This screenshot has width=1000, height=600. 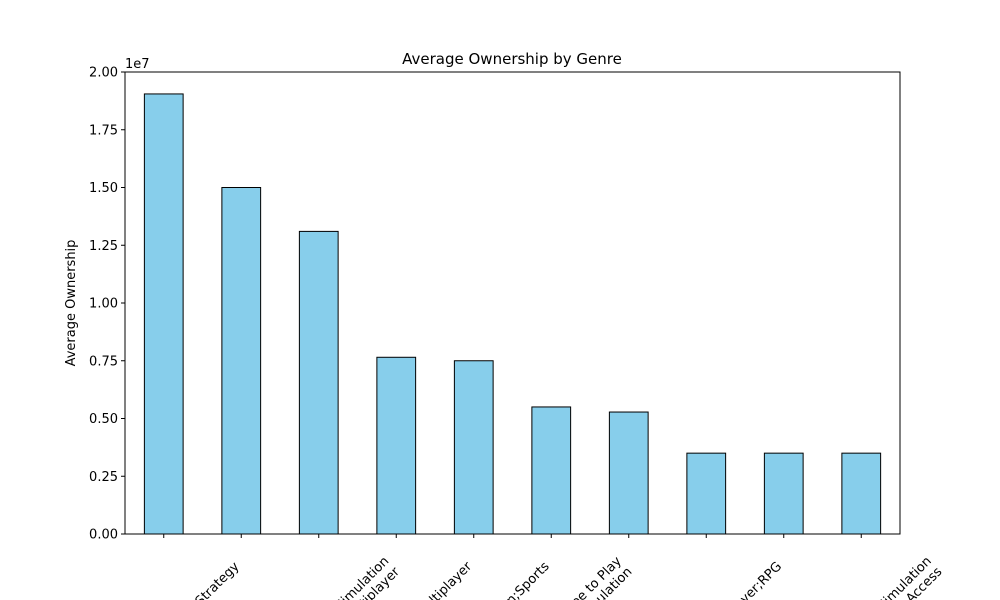 What do you see at coordinates (597, 577) in the screenshot?
I see `x-tick-label: Free to PlaySimulation` at bounding box center [597, 577].